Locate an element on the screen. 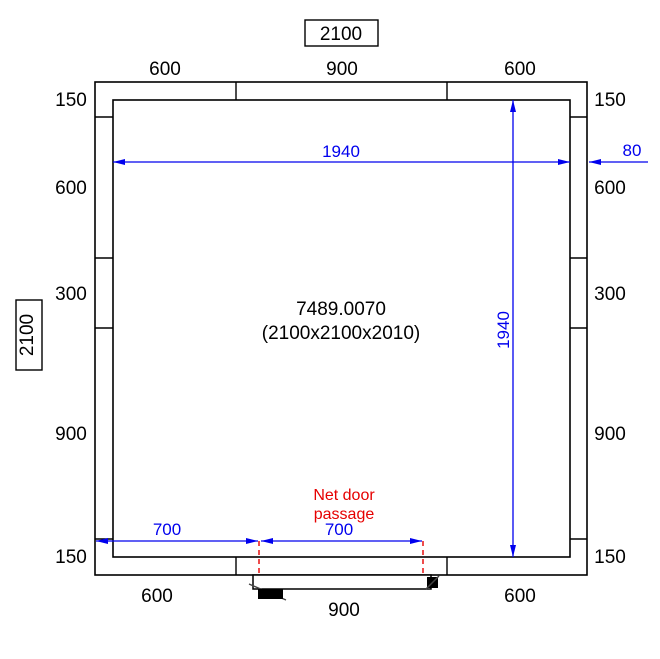  door-handle is located at coordinates (270, 594).